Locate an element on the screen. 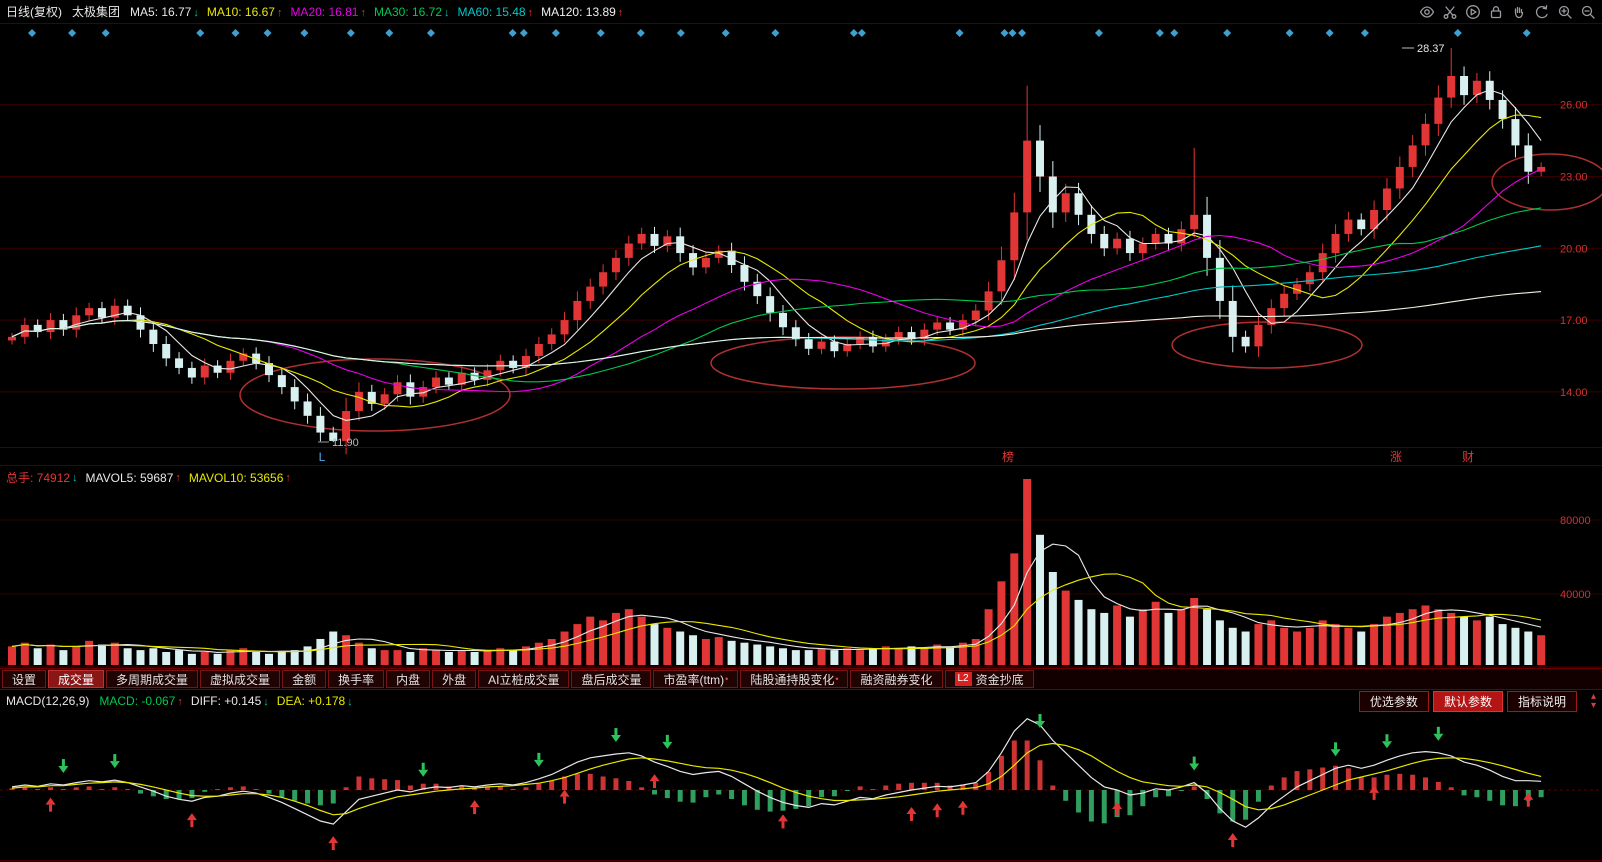  indicator-value: MA20: 16.81 is located at coordinates (324, 11).